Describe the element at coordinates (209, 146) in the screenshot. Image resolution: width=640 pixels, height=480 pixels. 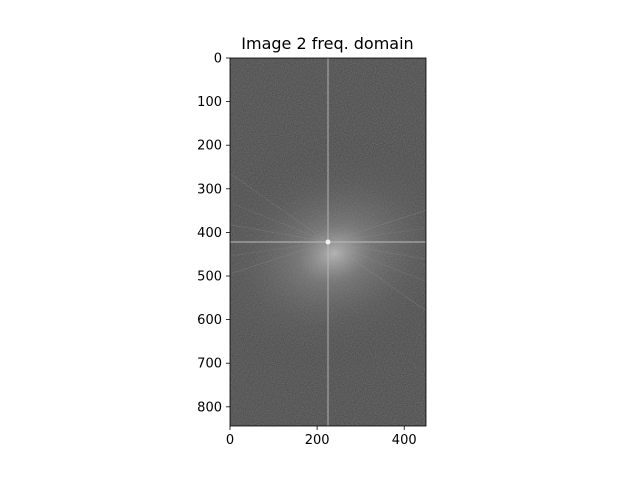
I see `y-tick-label: 200` at that location.